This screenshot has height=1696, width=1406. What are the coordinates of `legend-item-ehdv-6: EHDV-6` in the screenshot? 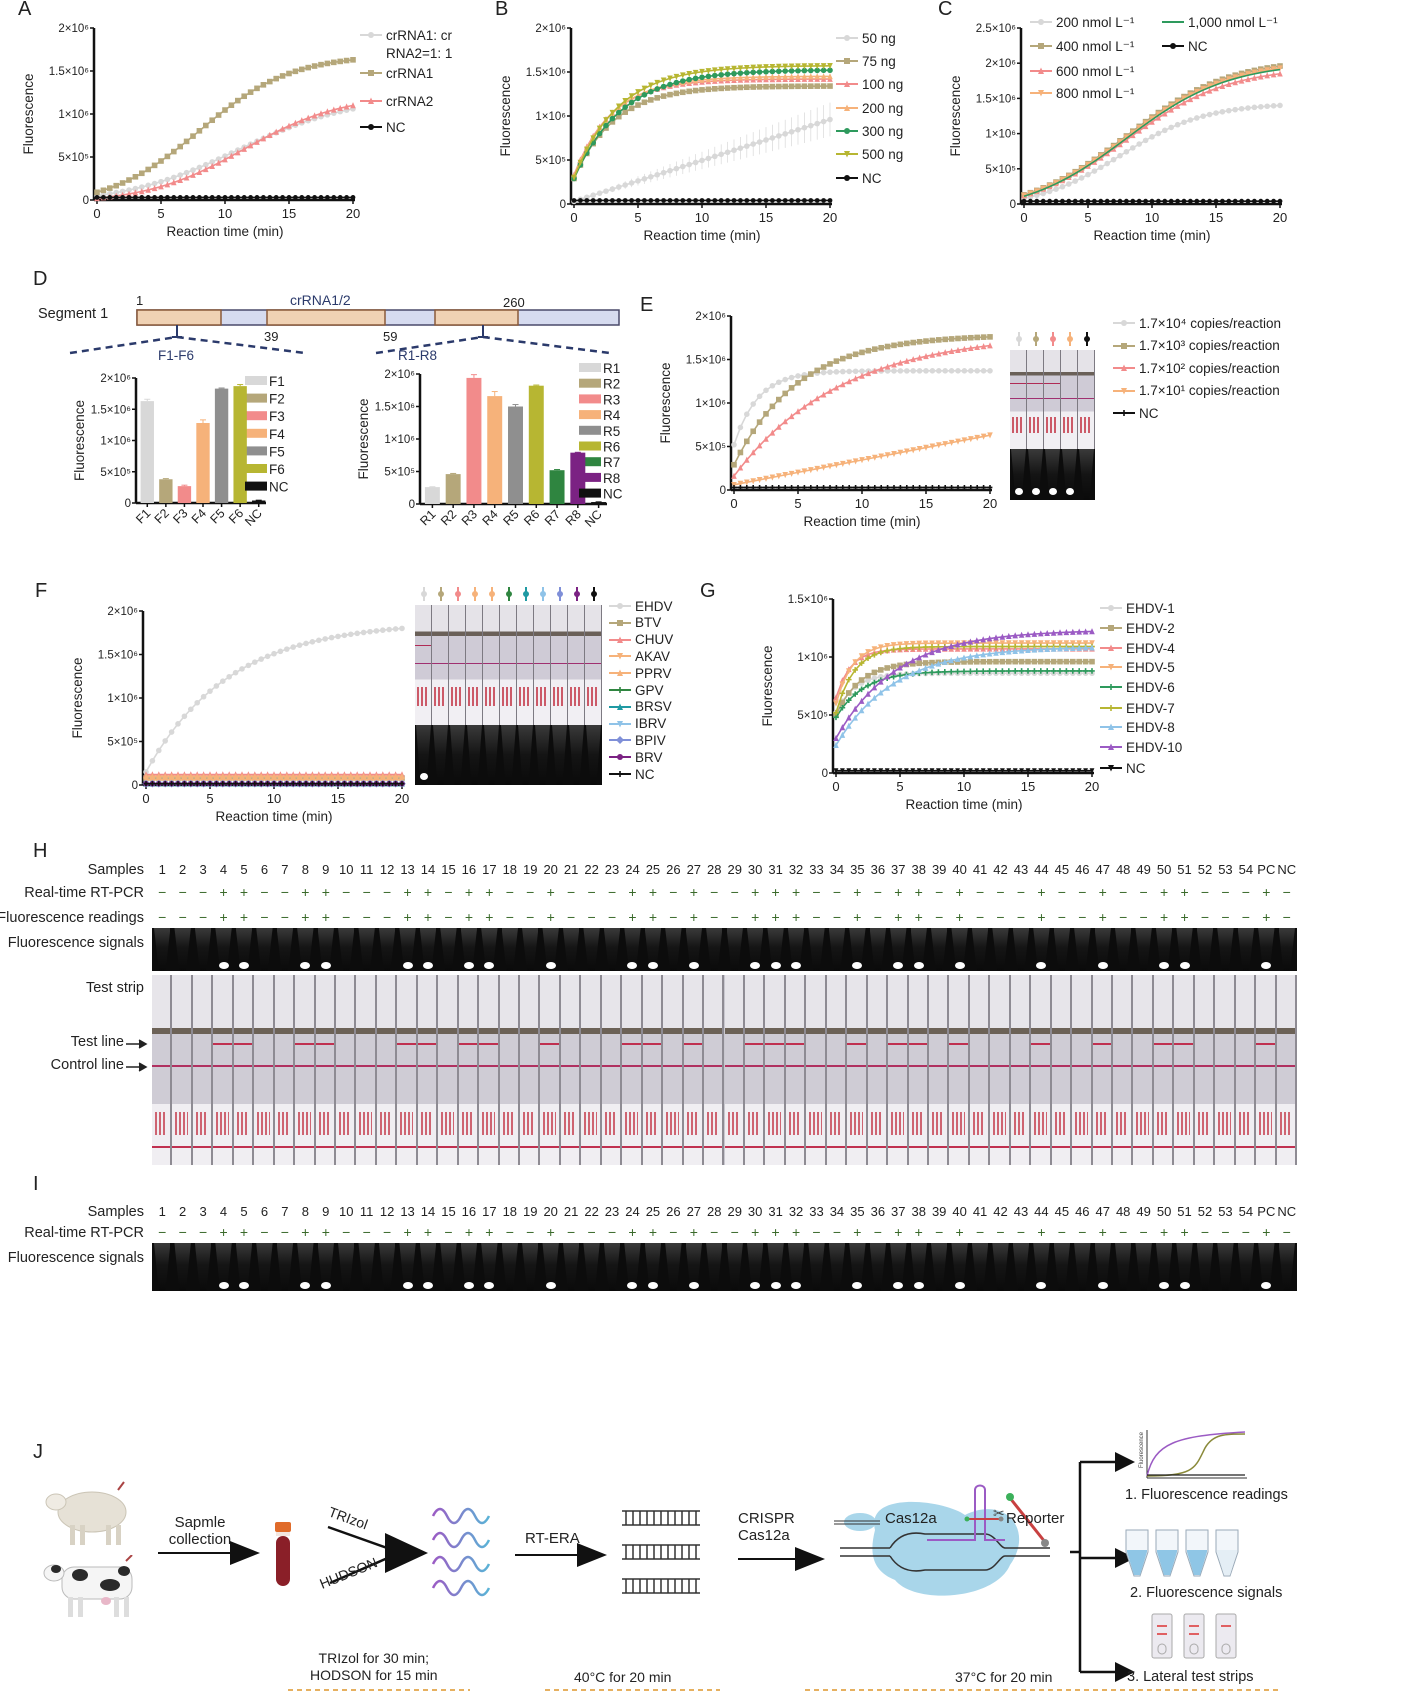 It's located at (1137, 687).